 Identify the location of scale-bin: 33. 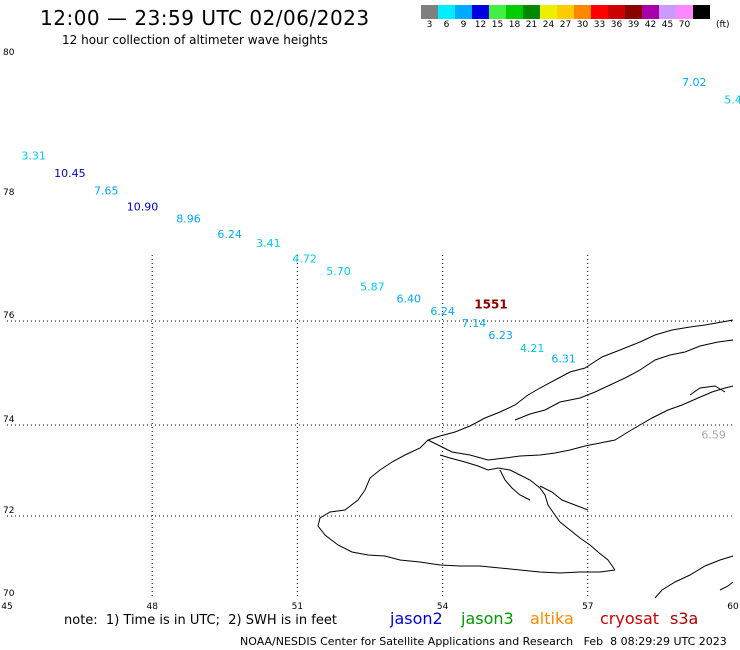
(599, 17).